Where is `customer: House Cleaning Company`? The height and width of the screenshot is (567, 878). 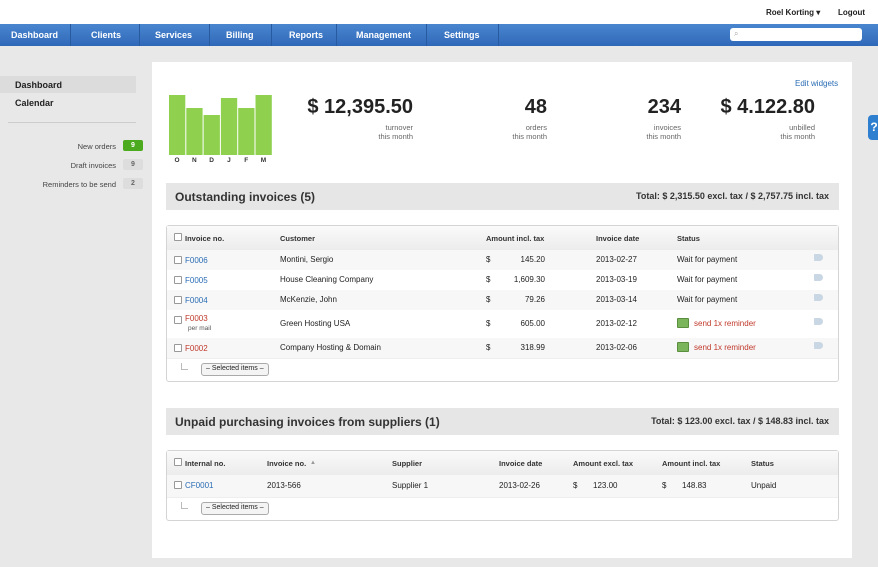
customer: House Cleaning Company is located at coordinates (327, 279).